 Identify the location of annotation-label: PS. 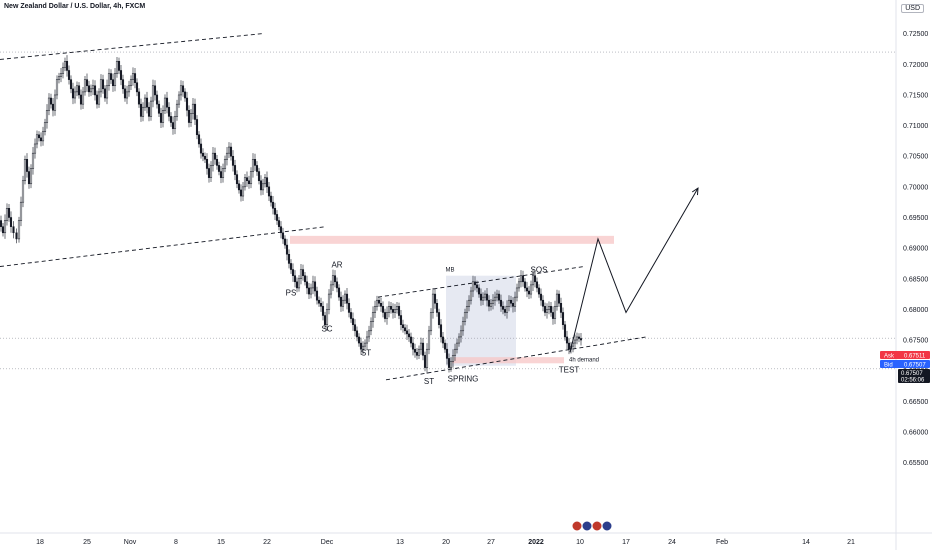
(291, 292).